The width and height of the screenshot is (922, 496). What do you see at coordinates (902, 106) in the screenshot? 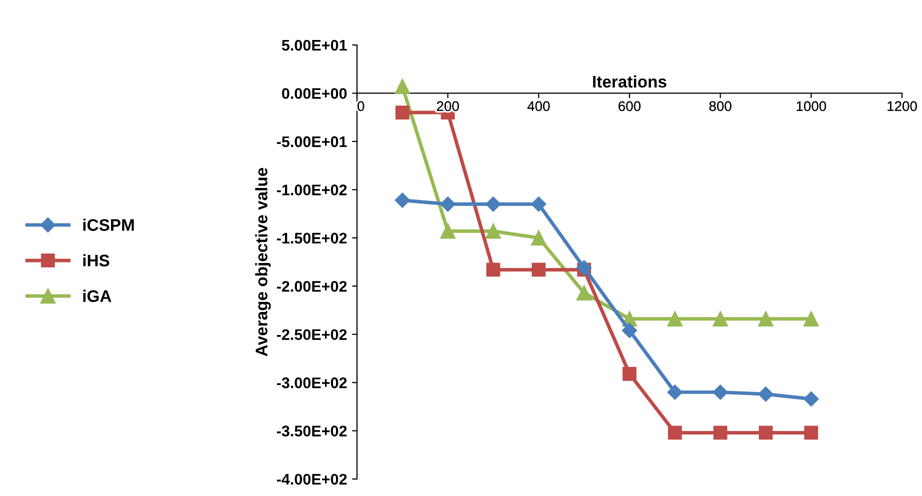
I see `x-tick-label: 1200` at bounding box center [902, 106].